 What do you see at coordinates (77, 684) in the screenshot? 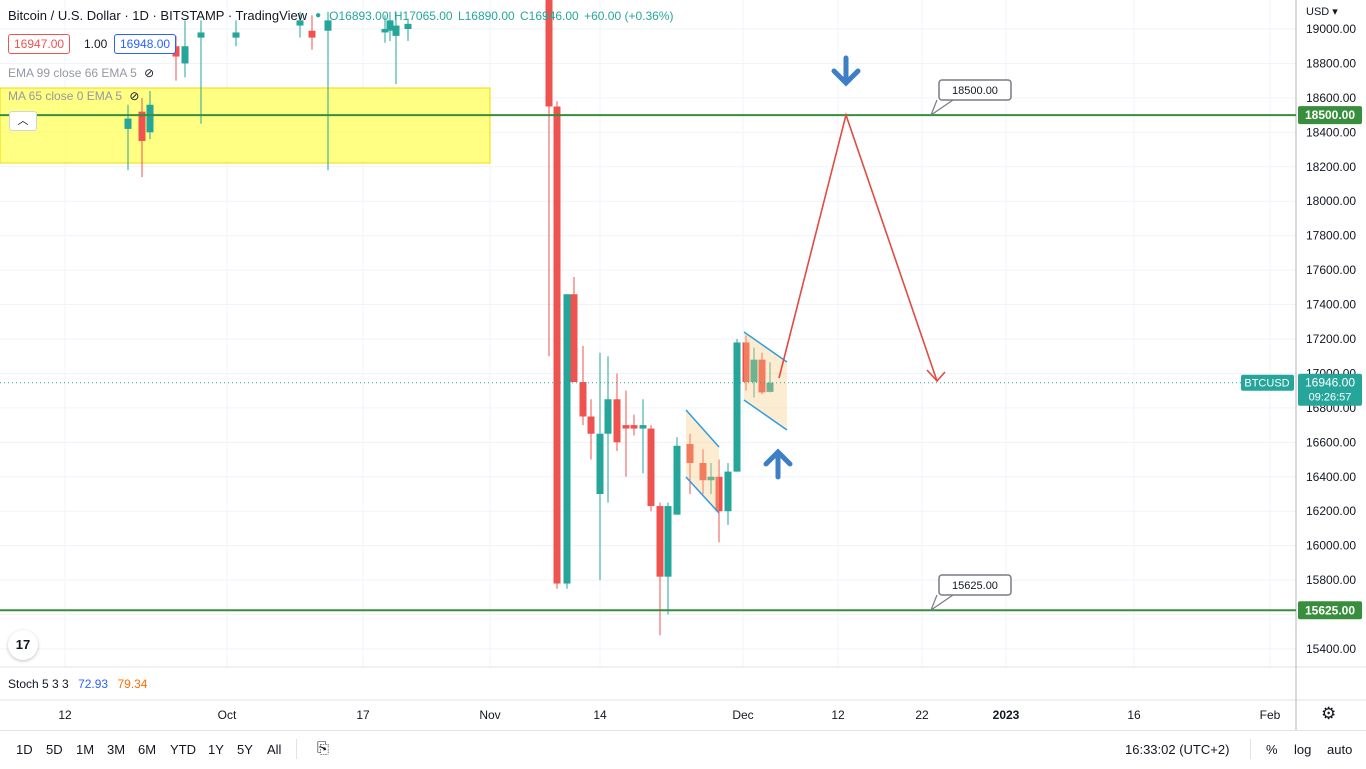
I see `stoch-legend: Stoch 5 3 3 72.93 79.34` at bounding box center [77, 684].